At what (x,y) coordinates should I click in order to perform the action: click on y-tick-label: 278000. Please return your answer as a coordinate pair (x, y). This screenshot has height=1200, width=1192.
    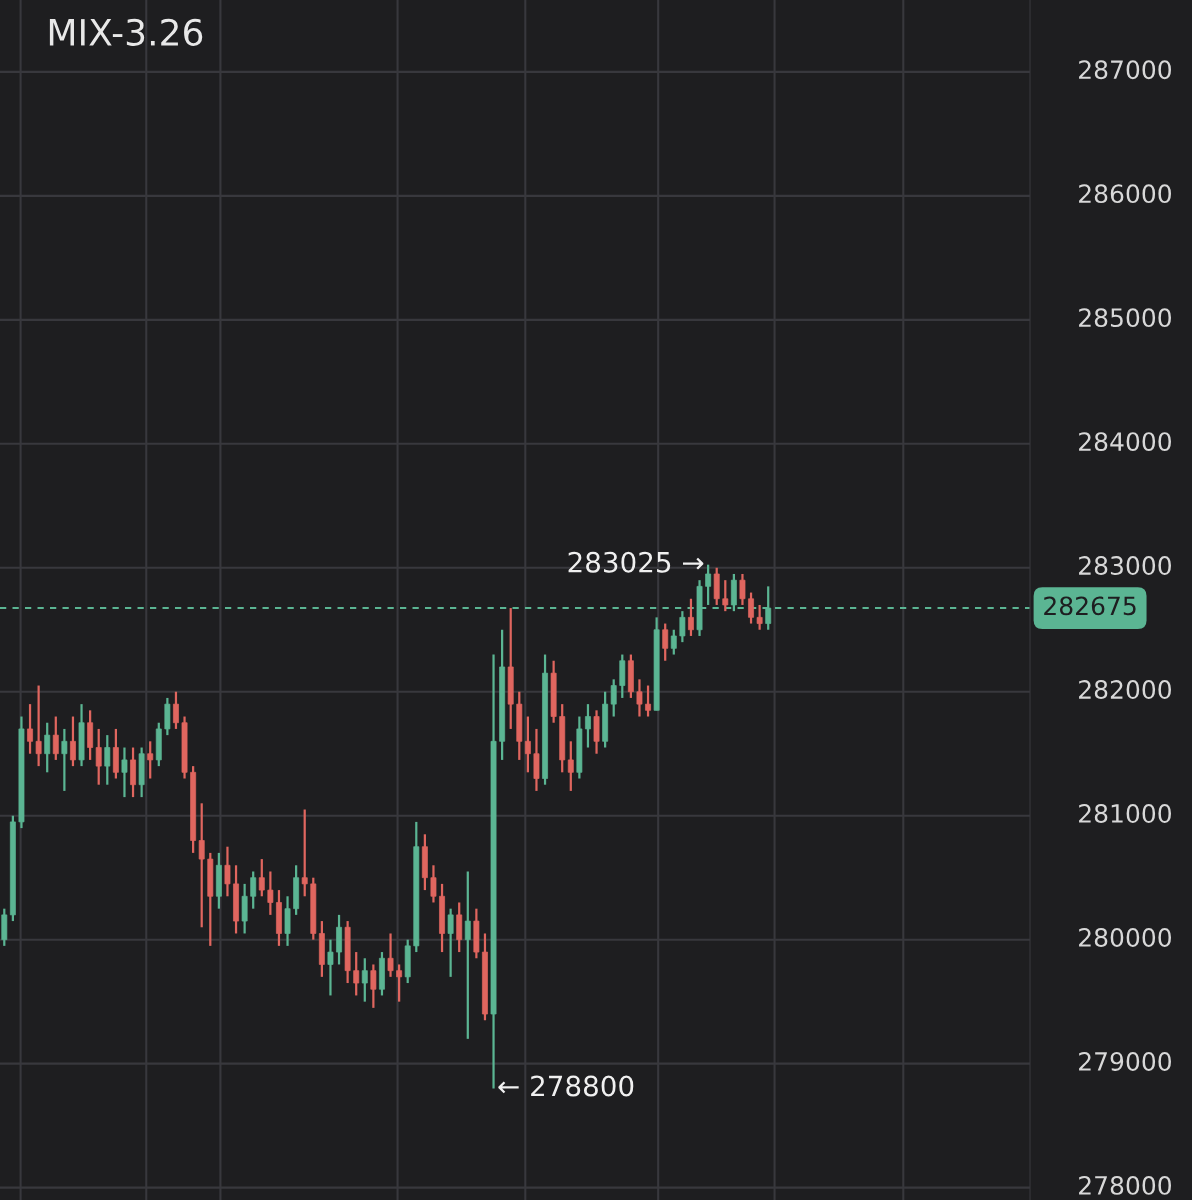
    Looking at the image, I should click on (1125, 1185).